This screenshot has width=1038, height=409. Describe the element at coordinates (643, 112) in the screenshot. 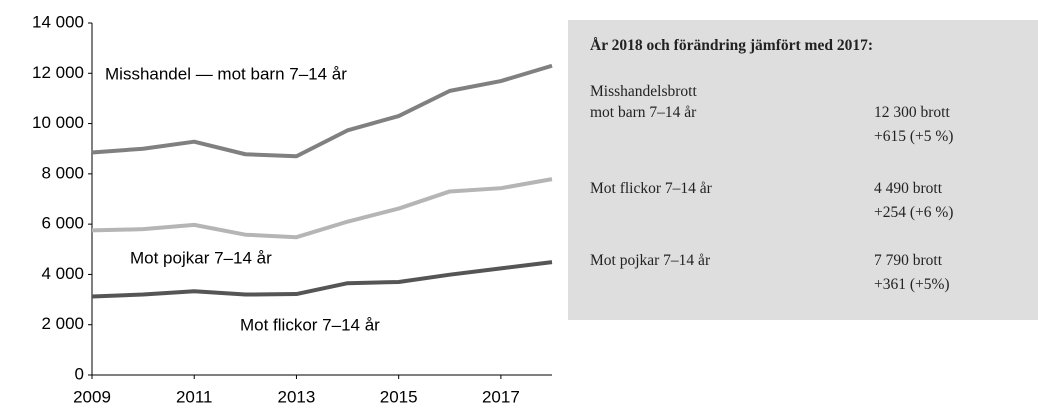

I see `row-label: mot barn 7–14 år` at that location.